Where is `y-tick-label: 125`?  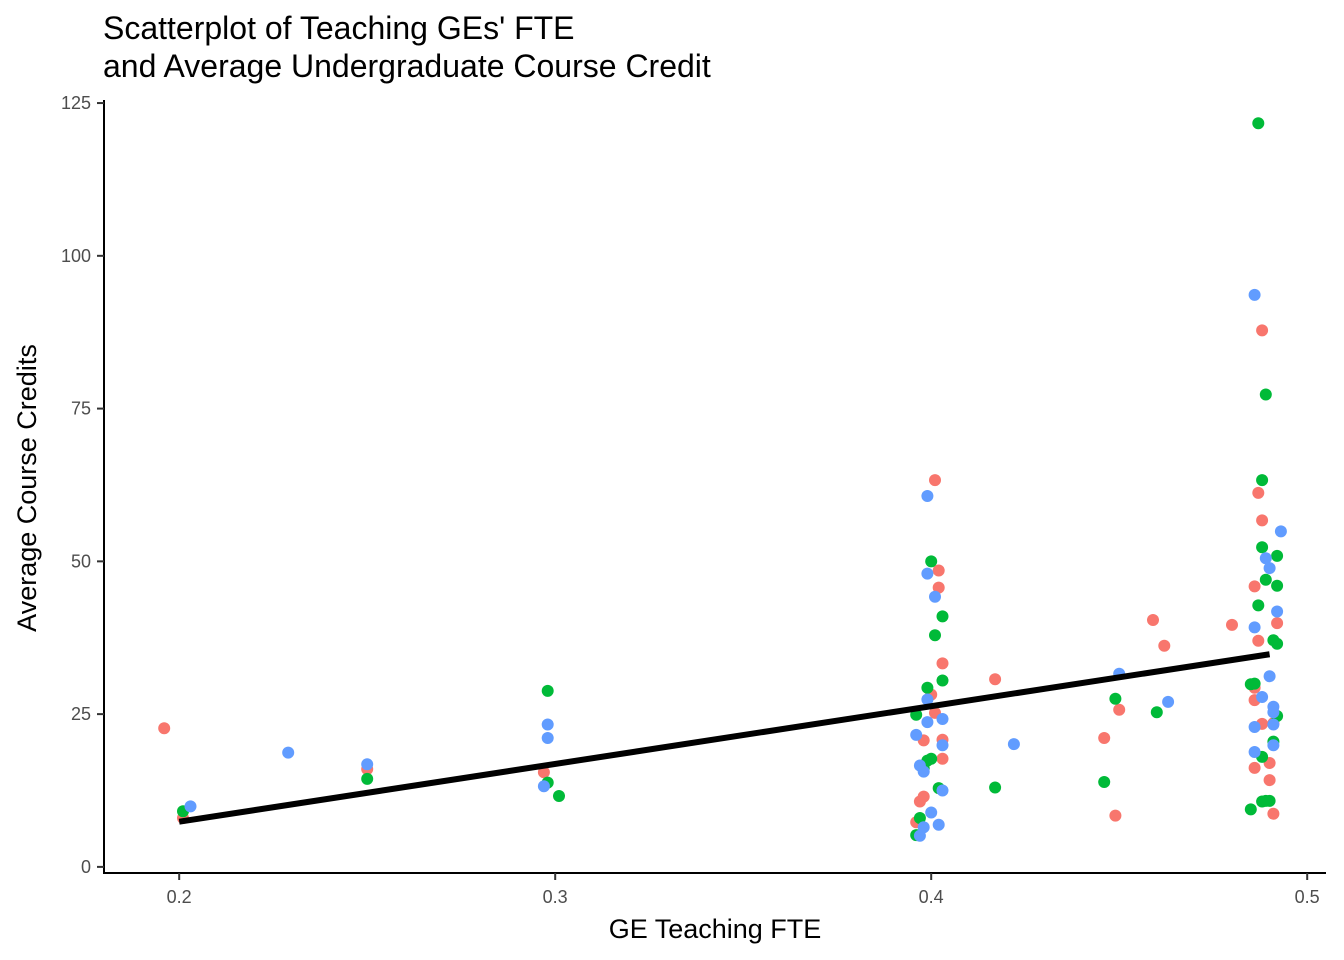
y-tick-label: 125 is located at coordinates (76, 103).